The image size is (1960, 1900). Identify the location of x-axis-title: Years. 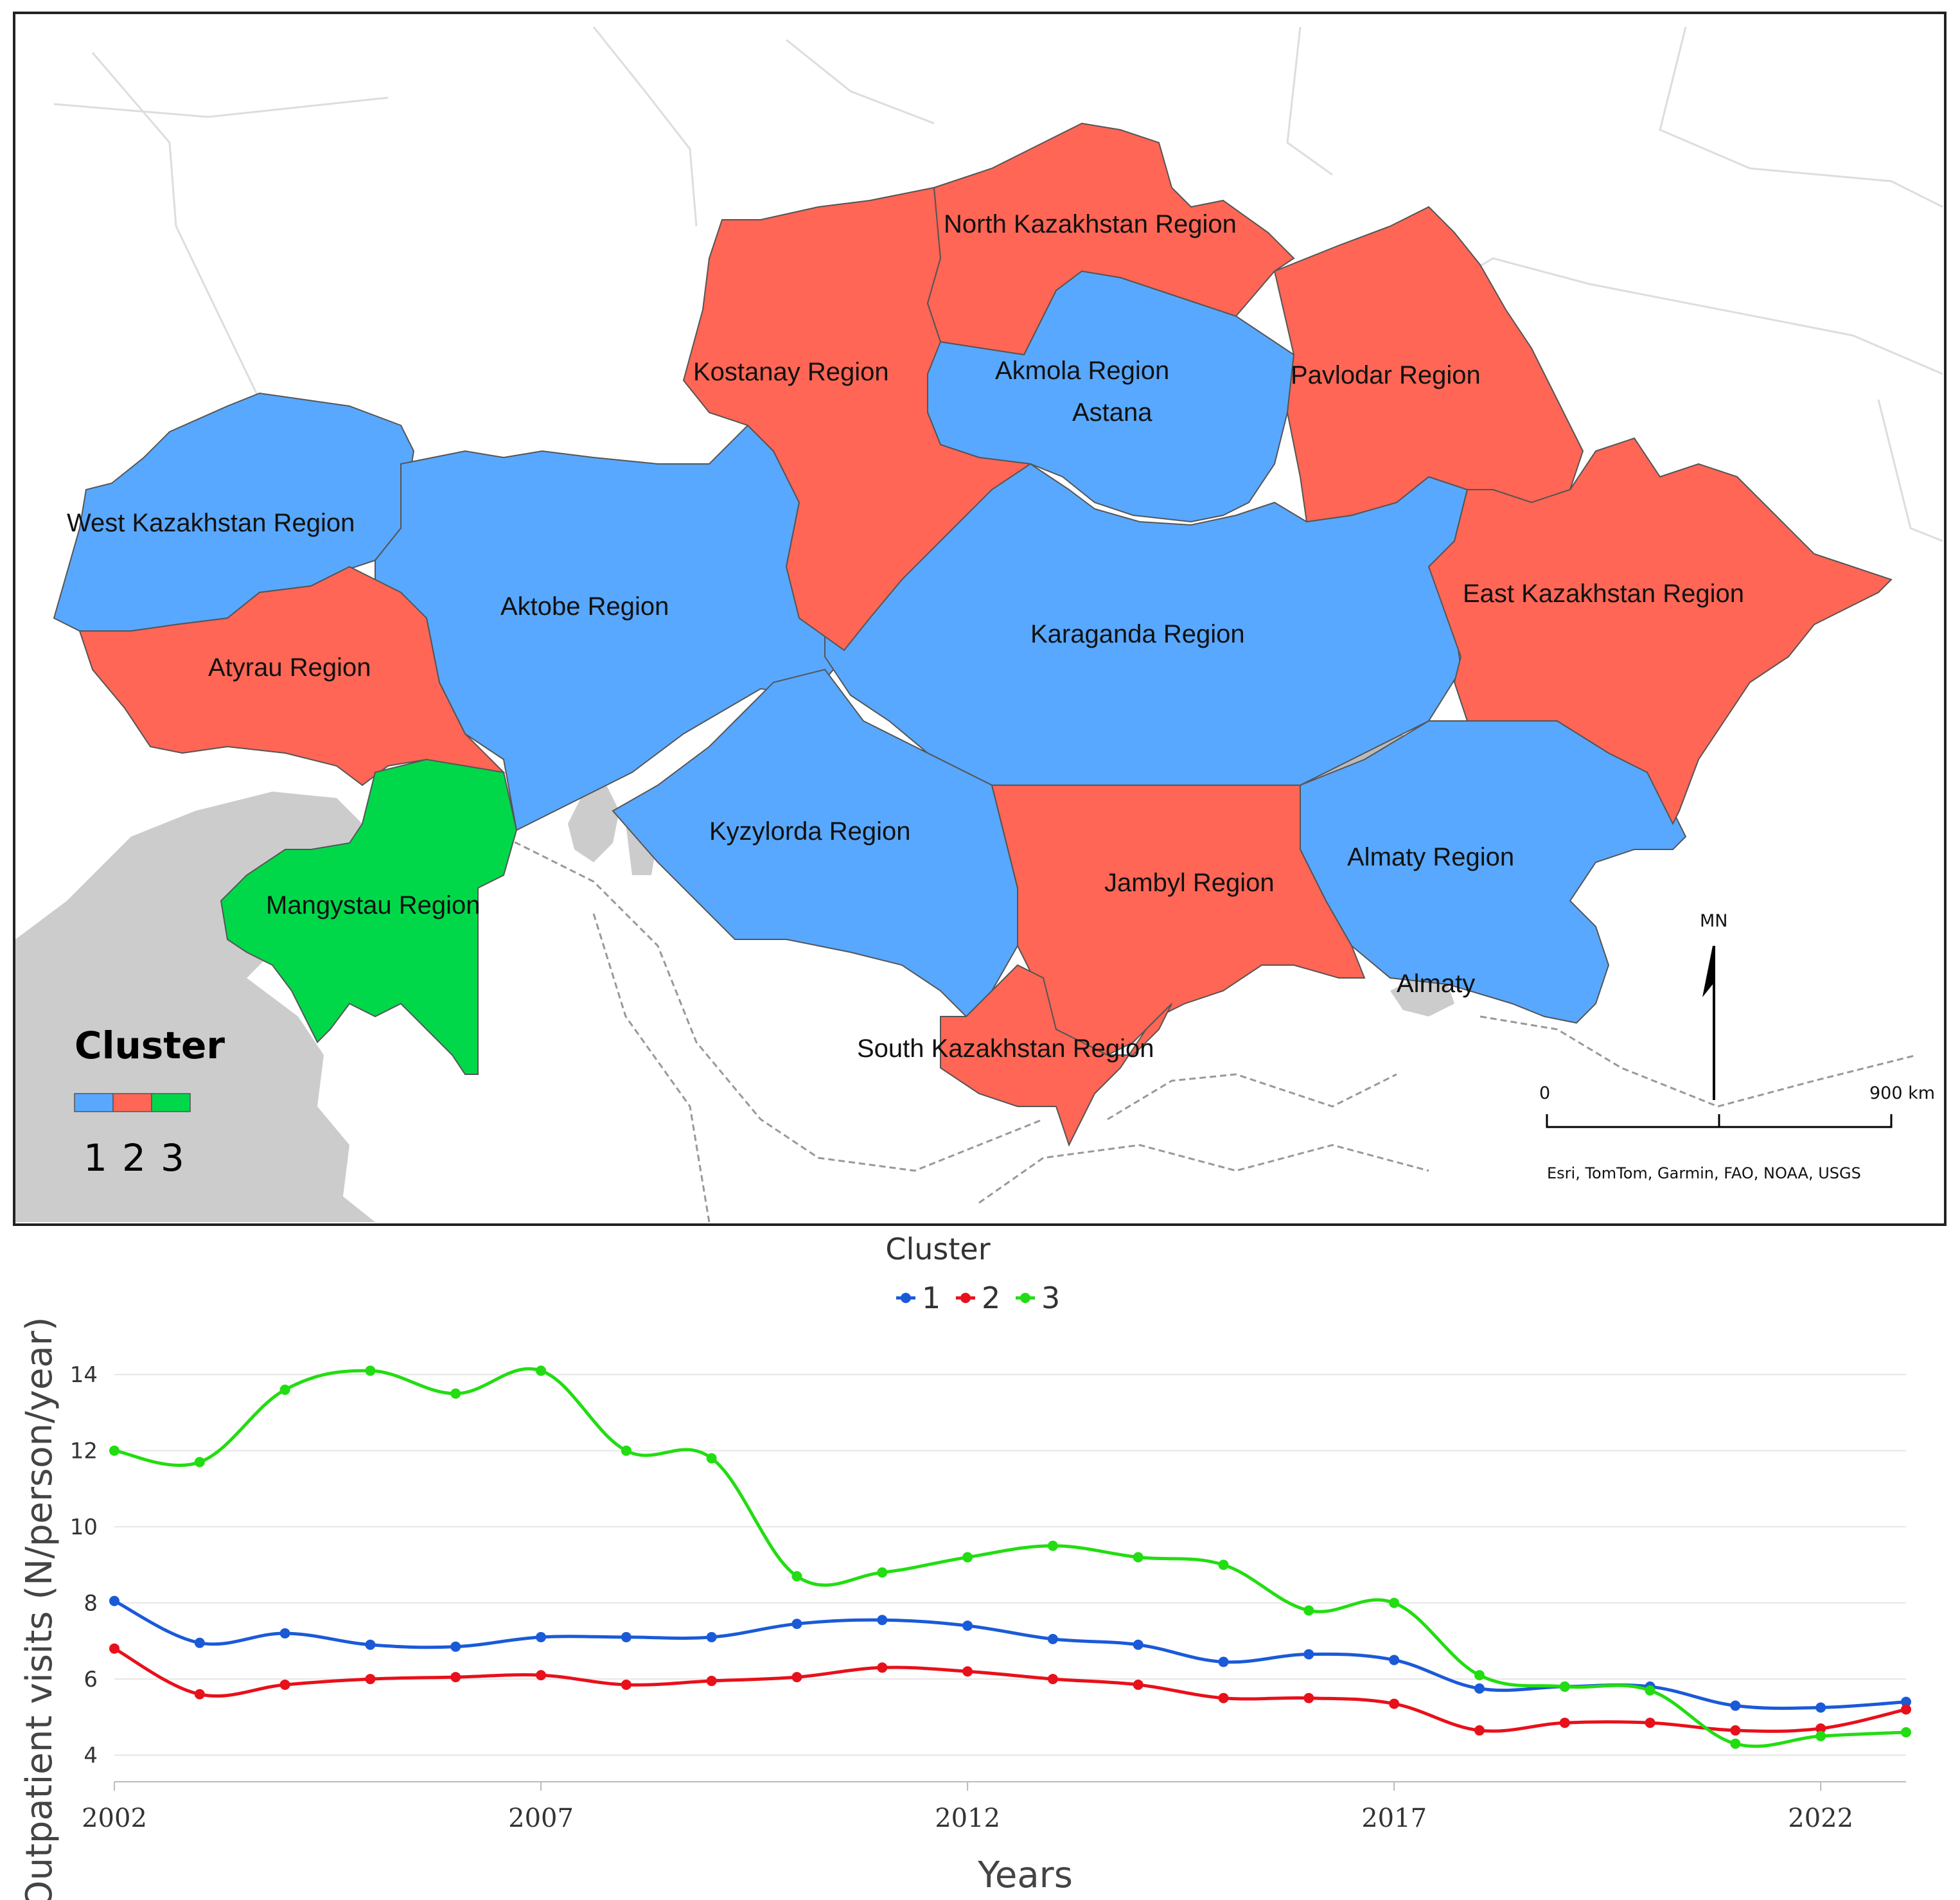
(1025, 1875).